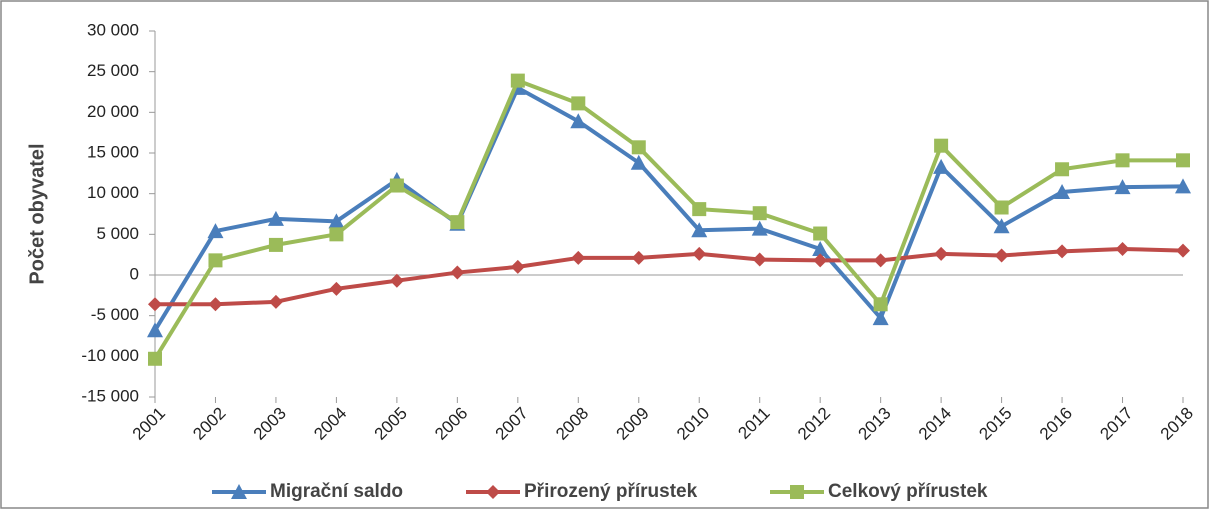 The width and height of the screenshot is (1209, 509). Describe the element at coordinates (110, 395) in the screenshot. I see `y-tick-label: -15 000` at that location.